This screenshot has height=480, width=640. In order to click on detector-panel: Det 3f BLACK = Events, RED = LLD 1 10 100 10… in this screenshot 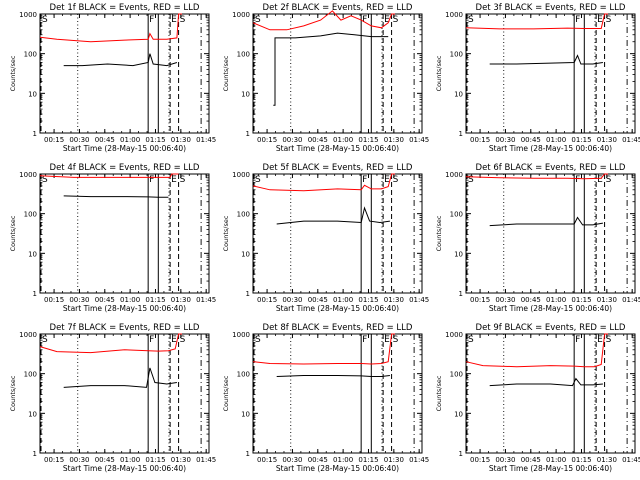, I will do `click(537, 78)`.